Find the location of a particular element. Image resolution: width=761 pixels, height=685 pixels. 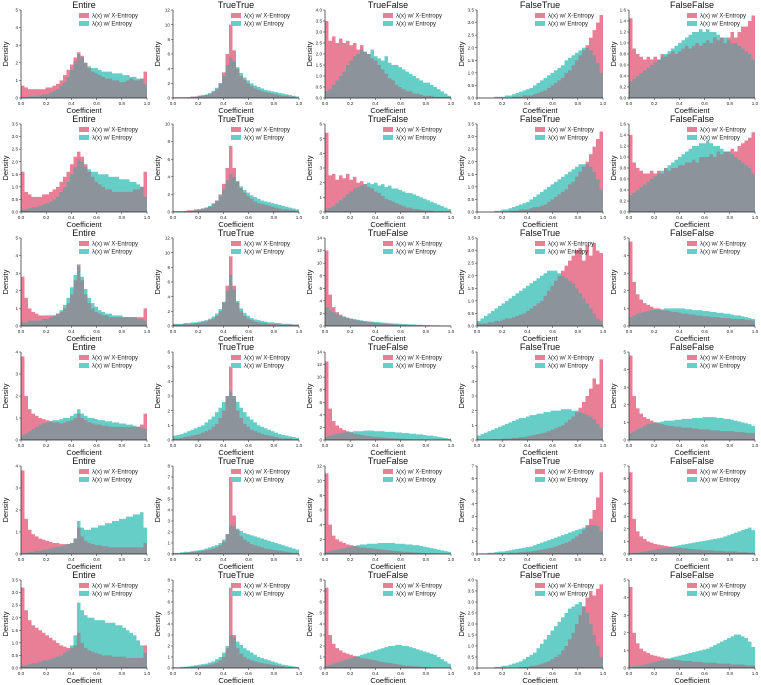

y-tick-label: 0.0 is located at coordinates (623, 212).